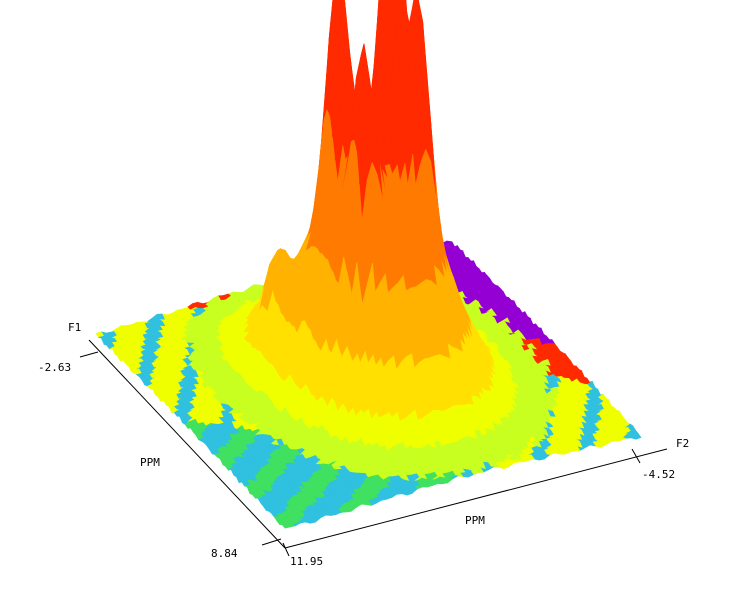  What do you see at coordinates (682, 443) in the screenshot?
I see `f2-axis-name: F2` at bounding box center [682, 443].